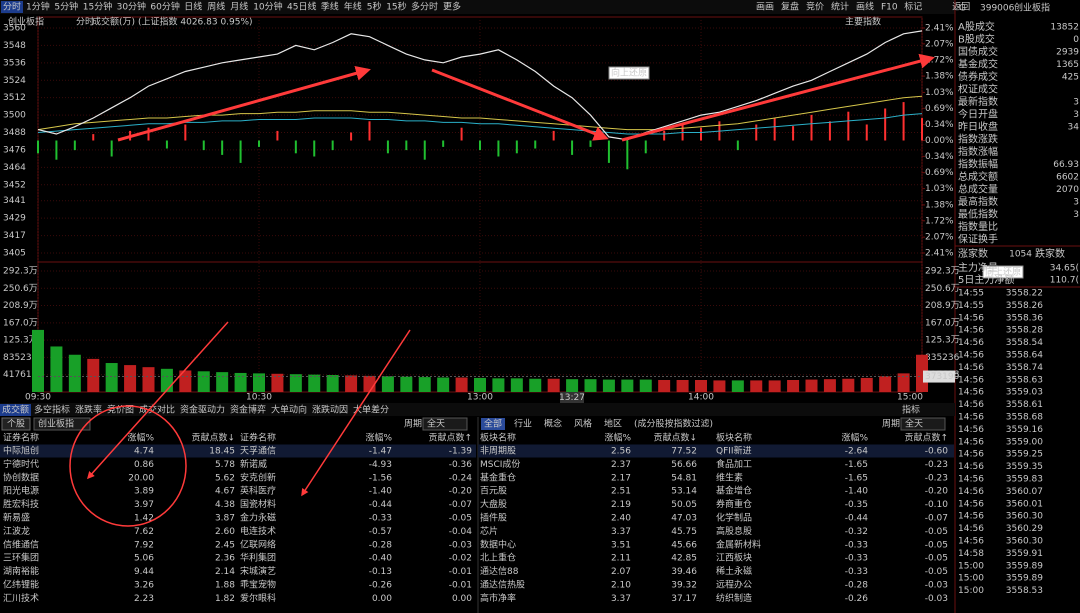 This screenshot has height=613, width=1080. What do you see at coordinates (225, 465) in the screenshot?
I see `table-cell: 5.78` at bounding box center [225, 465].